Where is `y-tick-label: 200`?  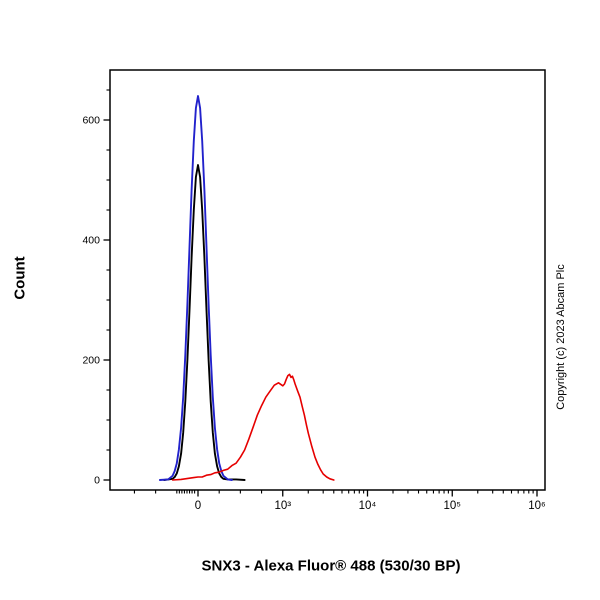
y-tick-label: 200 is located at coordinates (91, 361).